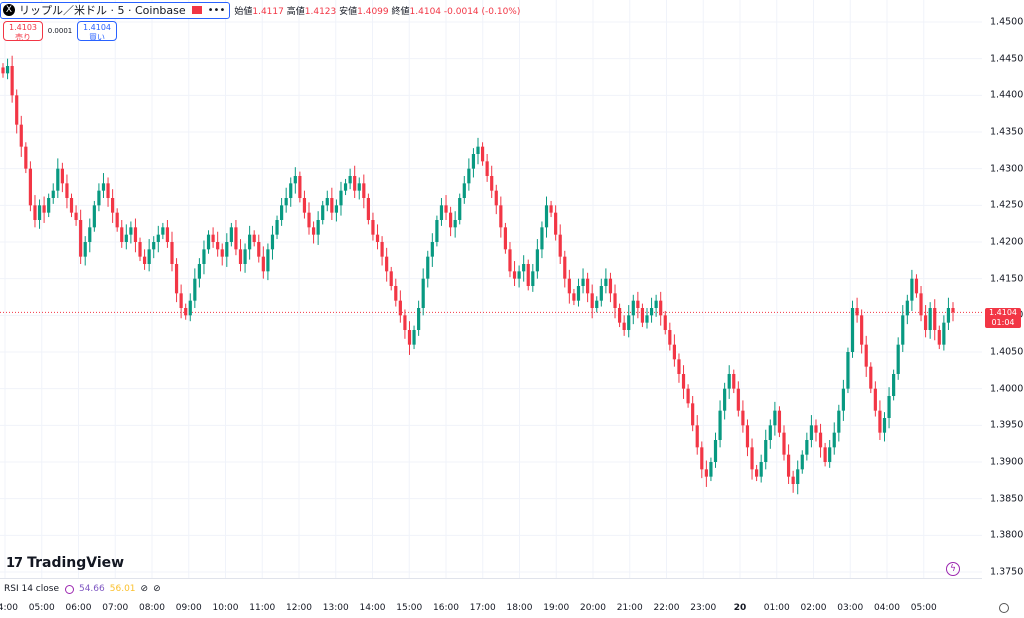  I want to click on more-menu-icon: •••, so click(216, 10).